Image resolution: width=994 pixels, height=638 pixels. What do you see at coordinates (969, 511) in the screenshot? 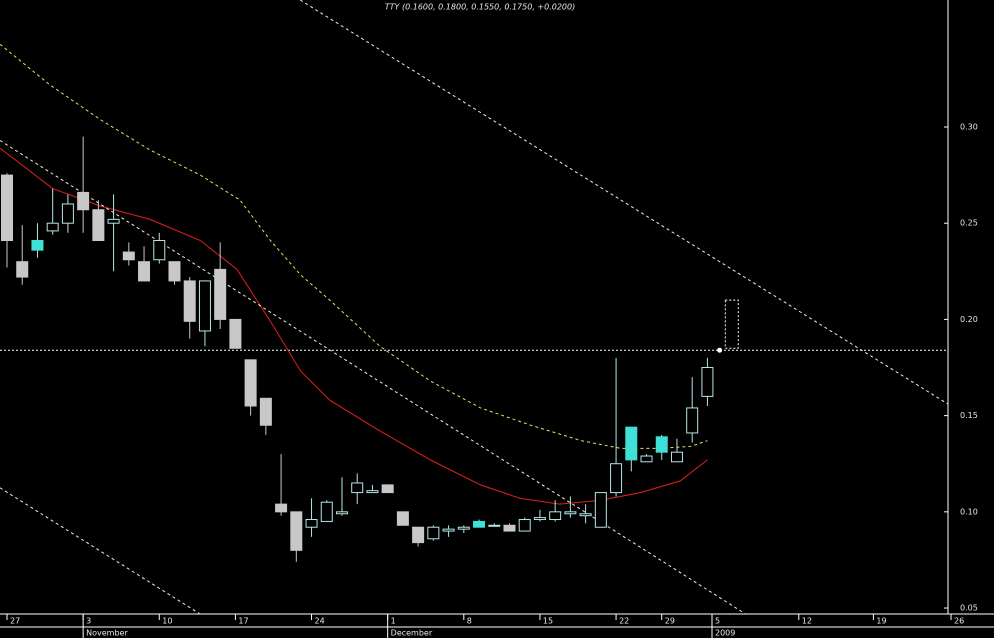
I see `y-tick-label: 0.10` at bounding box center [969, 511].